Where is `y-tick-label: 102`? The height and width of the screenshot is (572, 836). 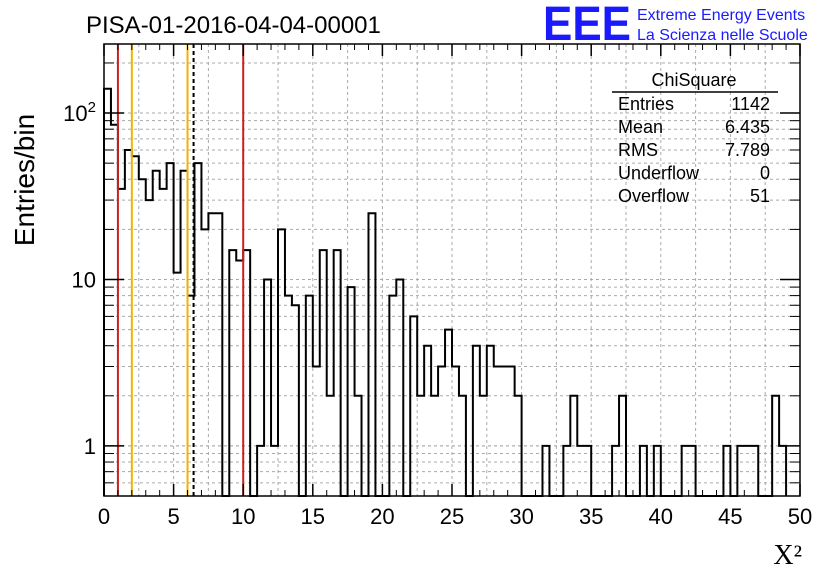
y-tick-label: 102 is located at coordinates (79, 112).